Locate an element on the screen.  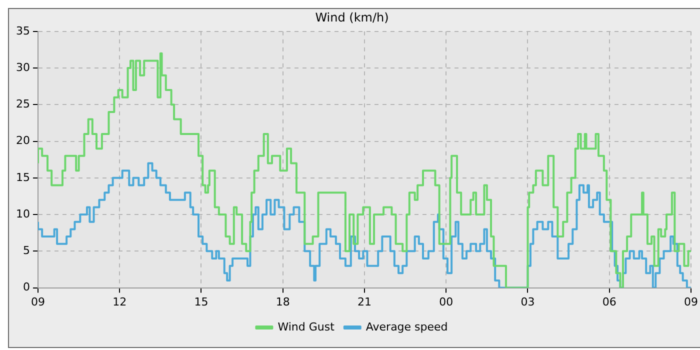
x-tick-label: 03 is located at coordinates (527, 301).